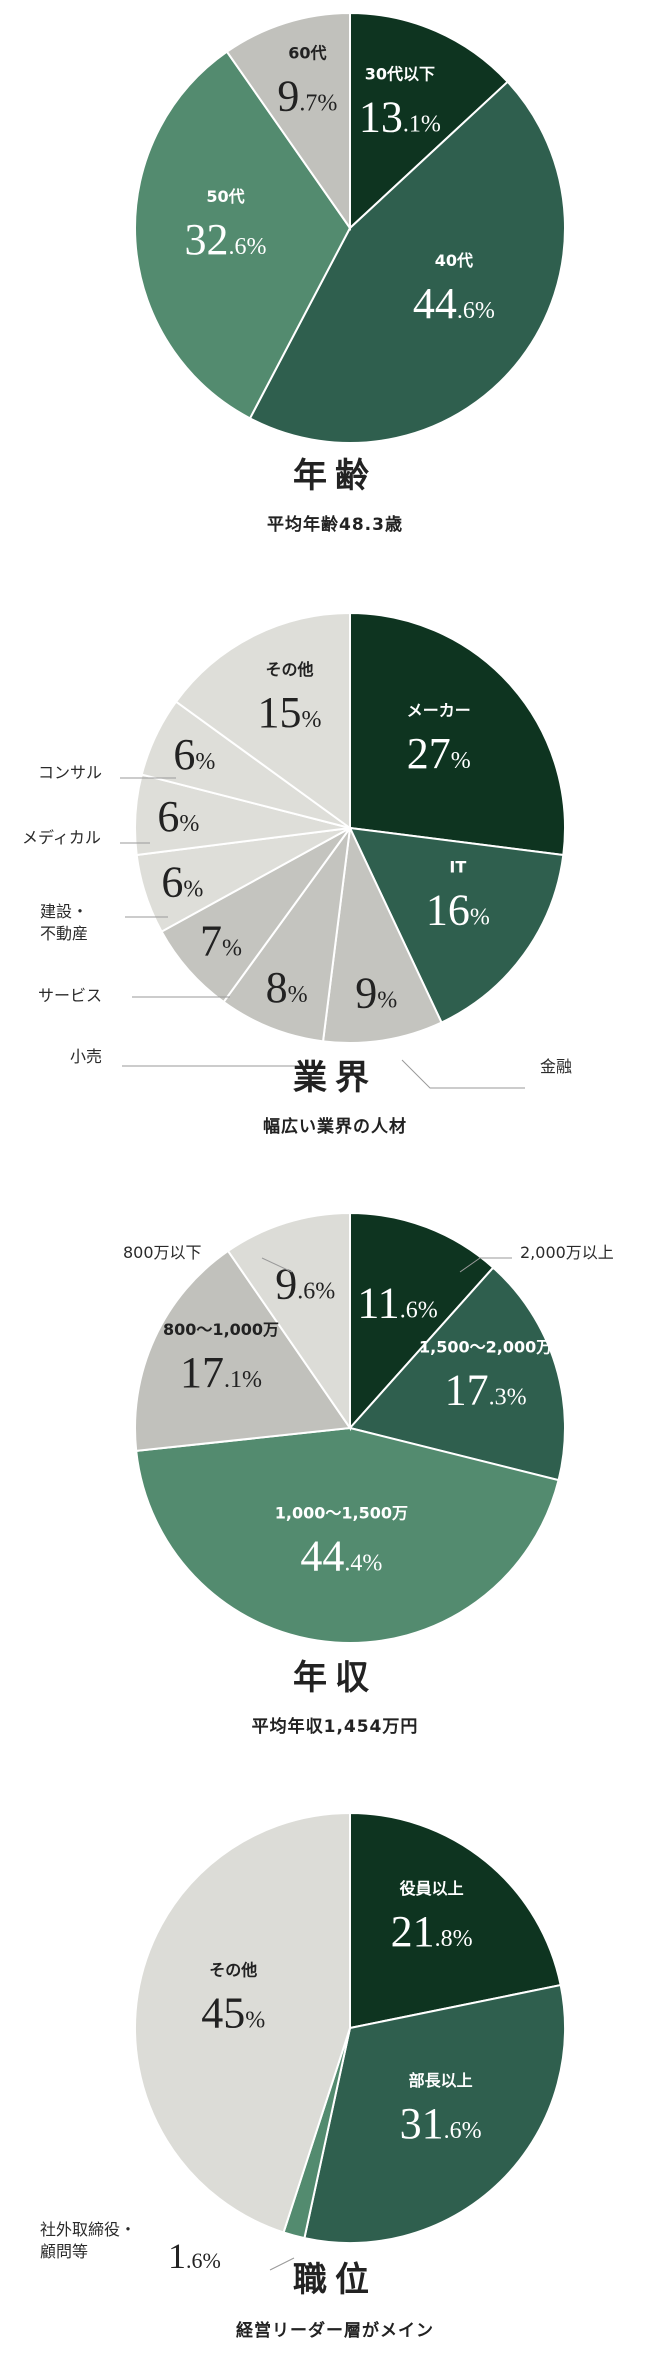 The image size is (670, 2376). I want to click on slice-value: 9.6%, so click(305, 1283).